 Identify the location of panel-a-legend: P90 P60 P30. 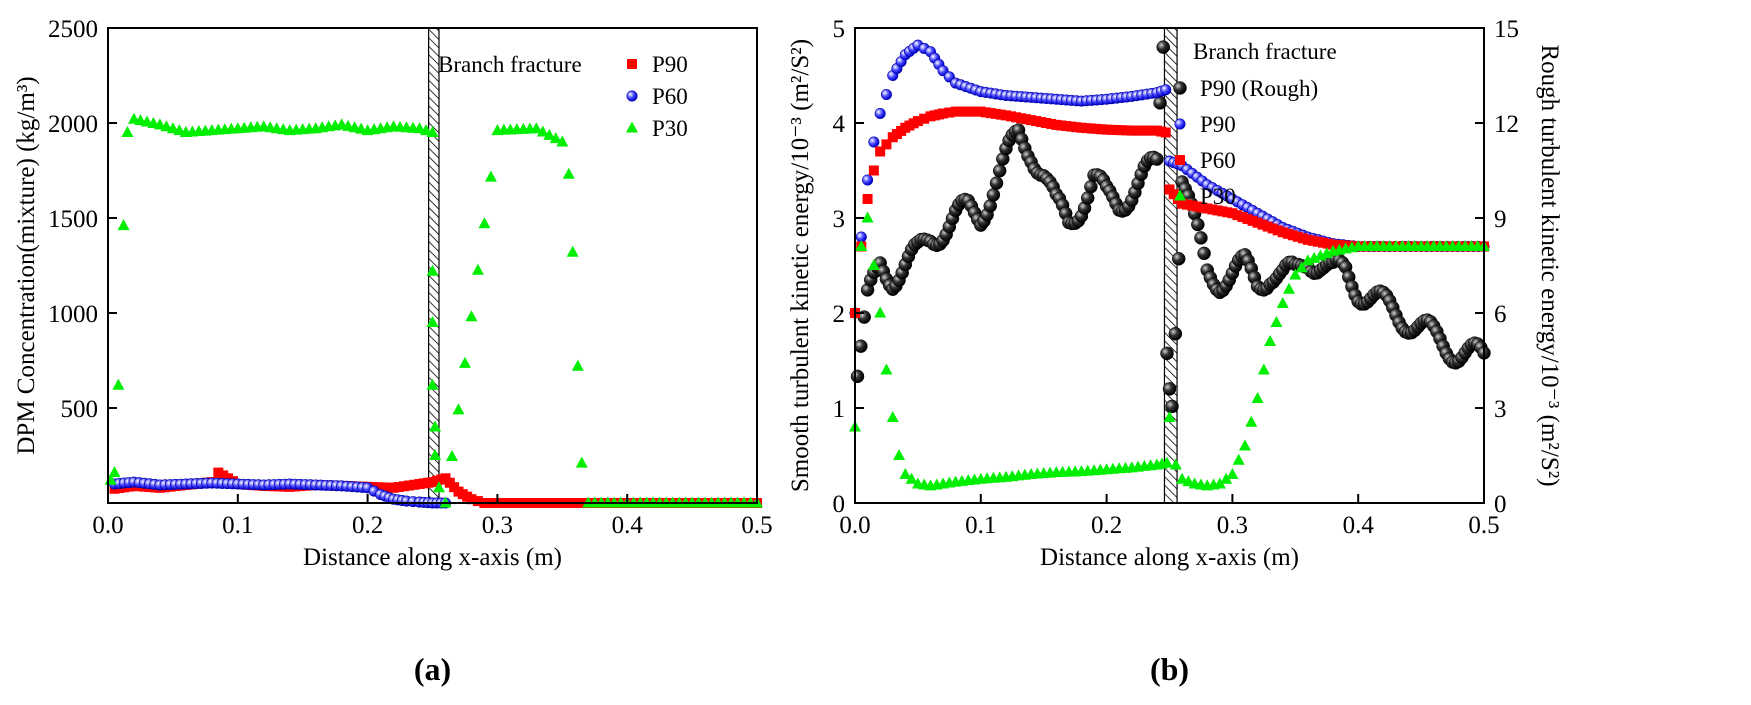
(657, 96).